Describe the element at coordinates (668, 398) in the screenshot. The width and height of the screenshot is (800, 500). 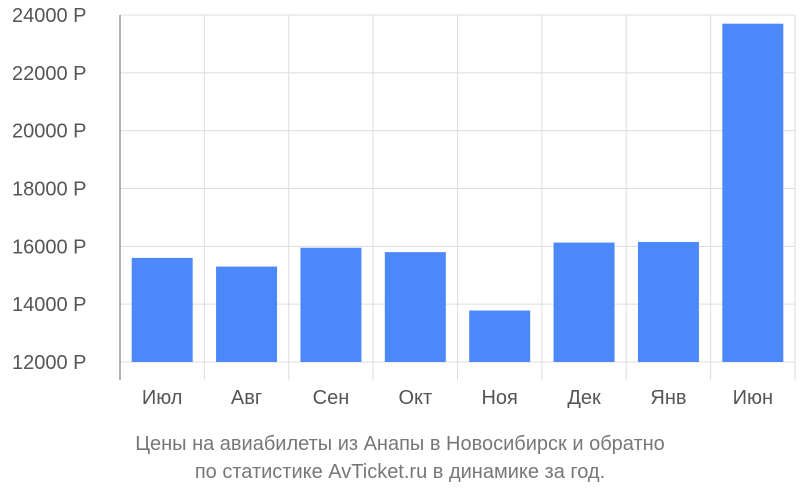
I see `x-tick-label: Янв` at that location.